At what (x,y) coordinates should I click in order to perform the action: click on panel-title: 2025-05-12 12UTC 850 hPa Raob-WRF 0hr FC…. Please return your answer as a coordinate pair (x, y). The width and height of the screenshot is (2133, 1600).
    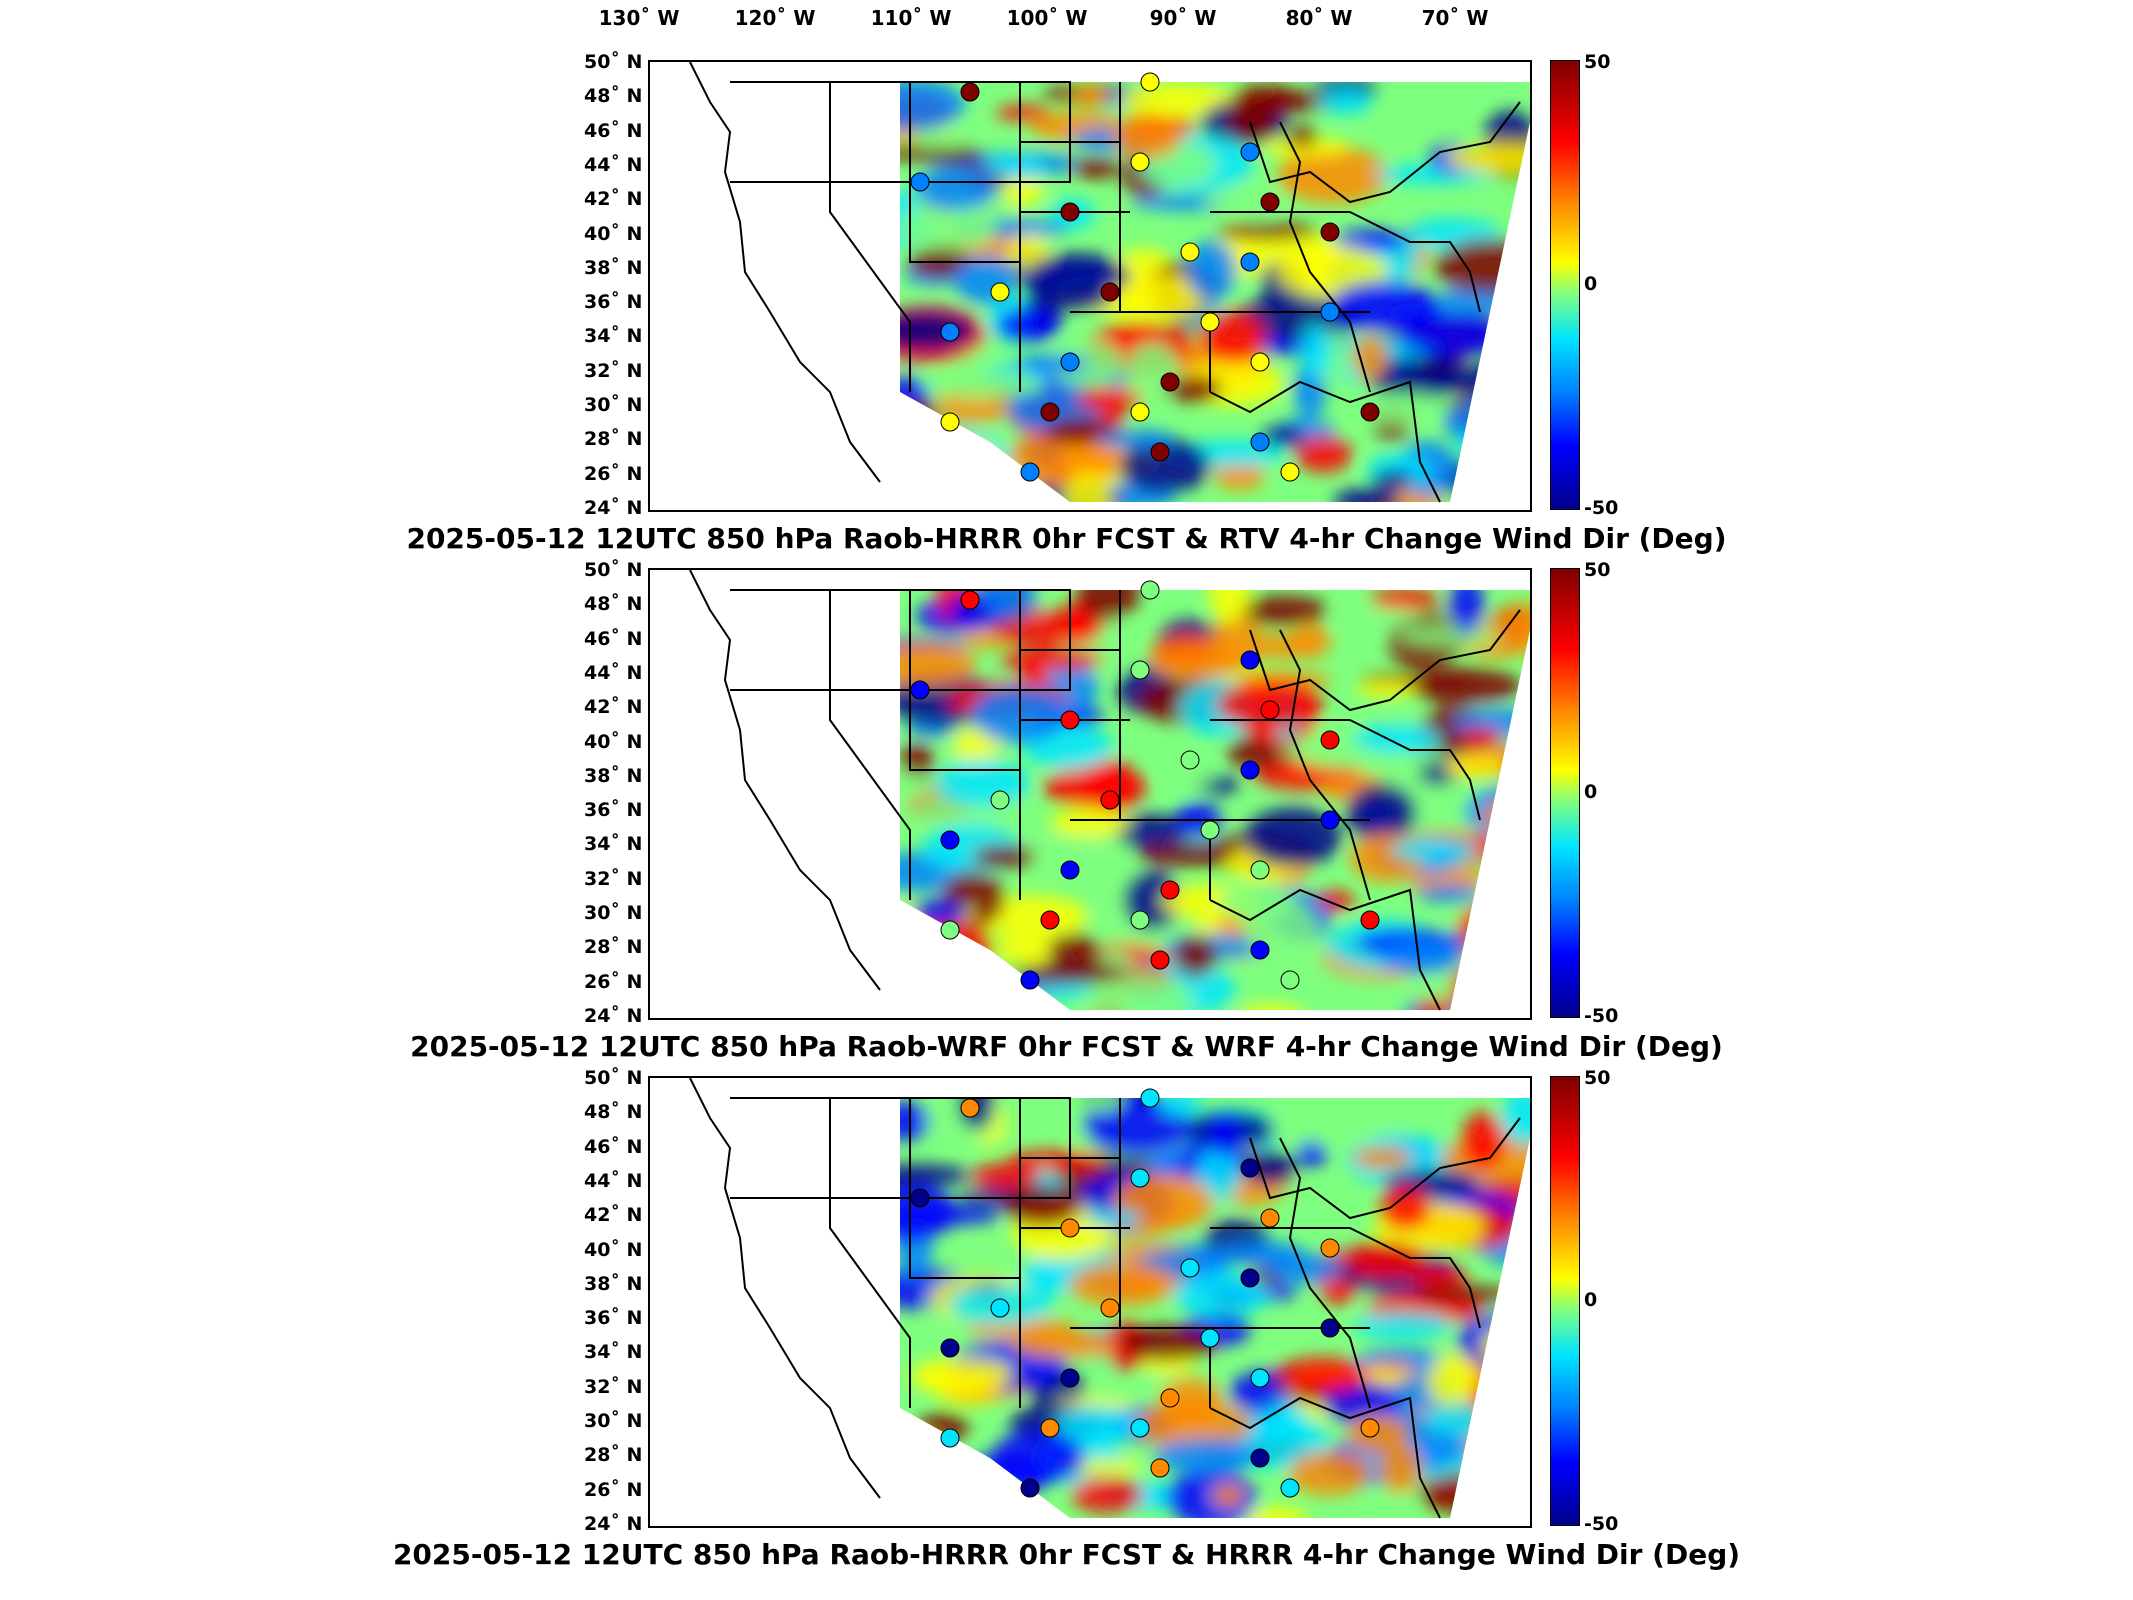
    Looking at the image, I should click on (1066, 1046).